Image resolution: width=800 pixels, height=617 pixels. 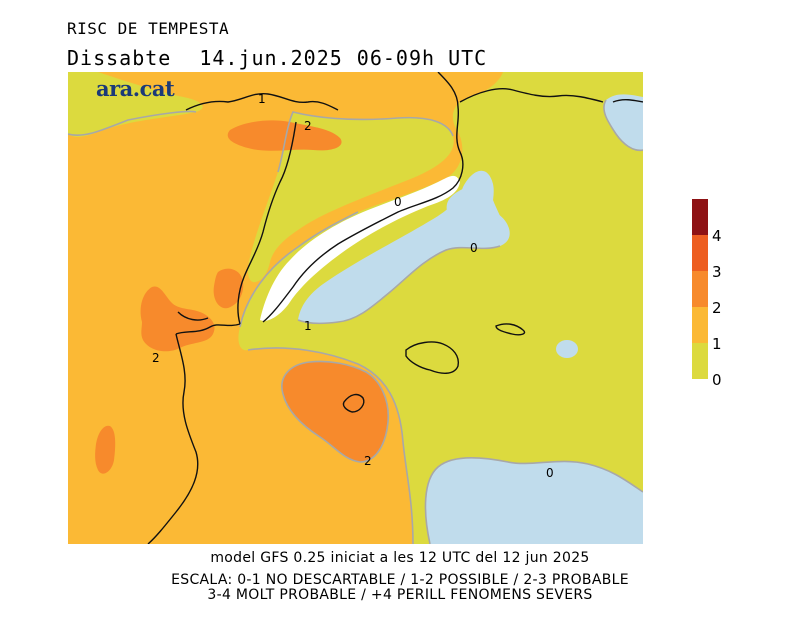 I want to click on legend-label-4: 4, so click(x=717, y=236).